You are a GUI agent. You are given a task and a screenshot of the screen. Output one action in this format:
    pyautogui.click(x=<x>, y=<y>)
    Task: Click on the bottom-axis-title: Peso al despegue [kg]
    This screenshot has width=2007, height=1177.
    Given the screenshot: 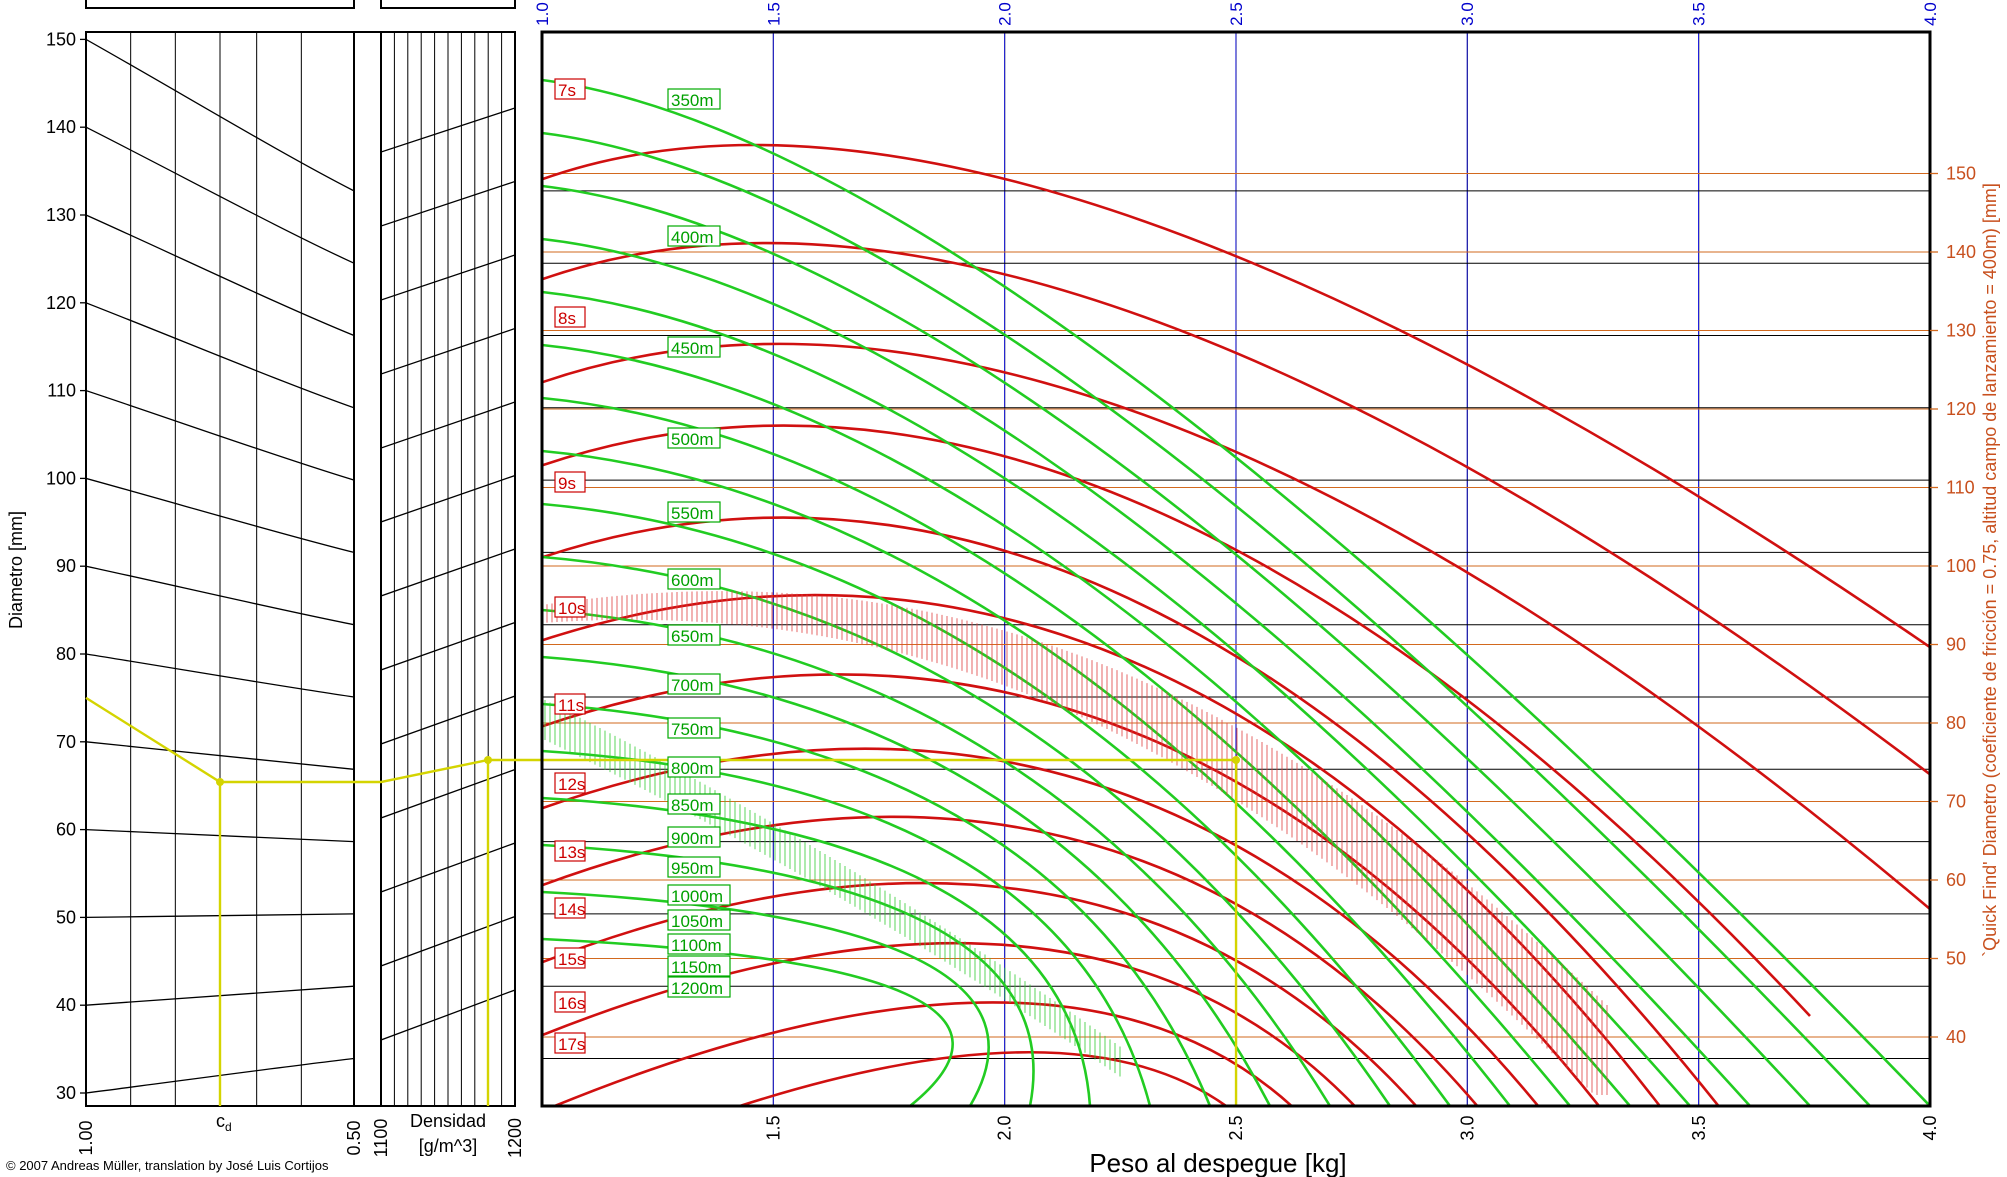 What is the action you would take?
    pyautogui.click(x=1217, y=1162)
    